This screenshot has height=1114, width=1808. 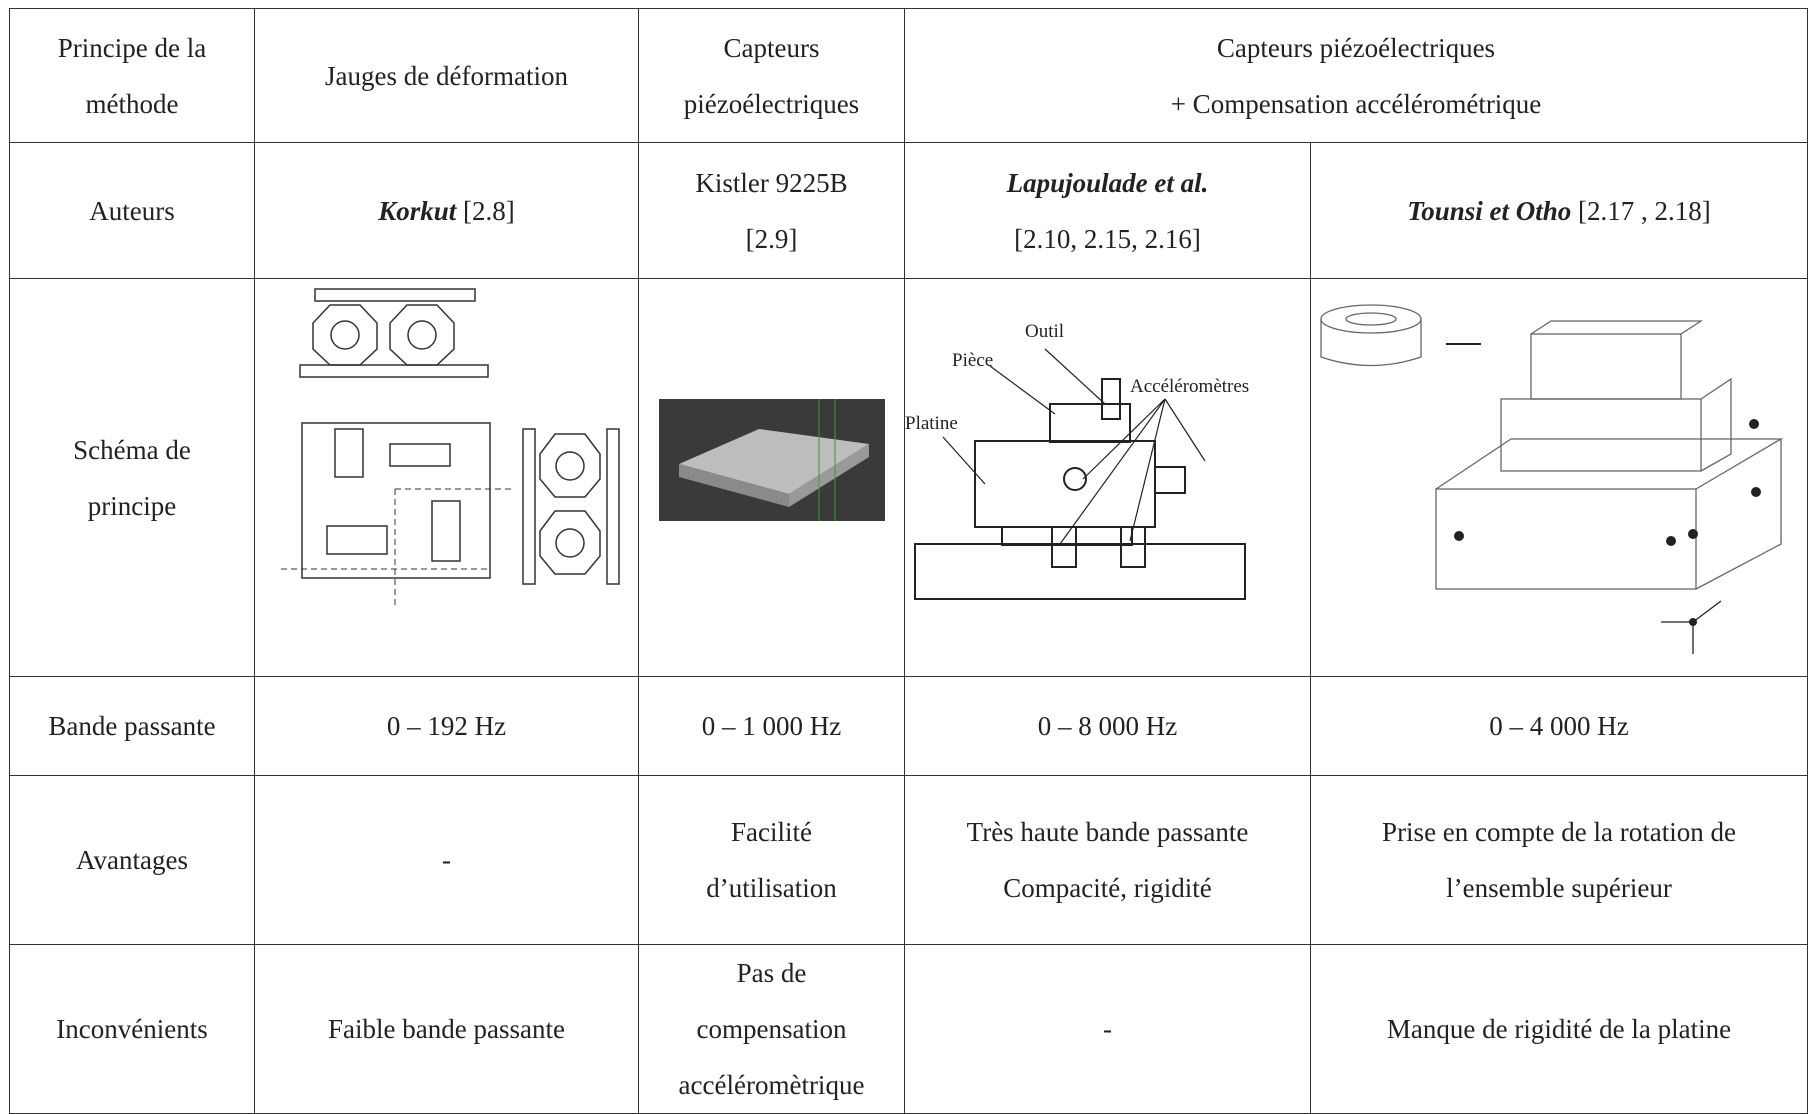 I want to click on cell: Pas de compensation accéléromètrique, so click(x=771, y=1029).